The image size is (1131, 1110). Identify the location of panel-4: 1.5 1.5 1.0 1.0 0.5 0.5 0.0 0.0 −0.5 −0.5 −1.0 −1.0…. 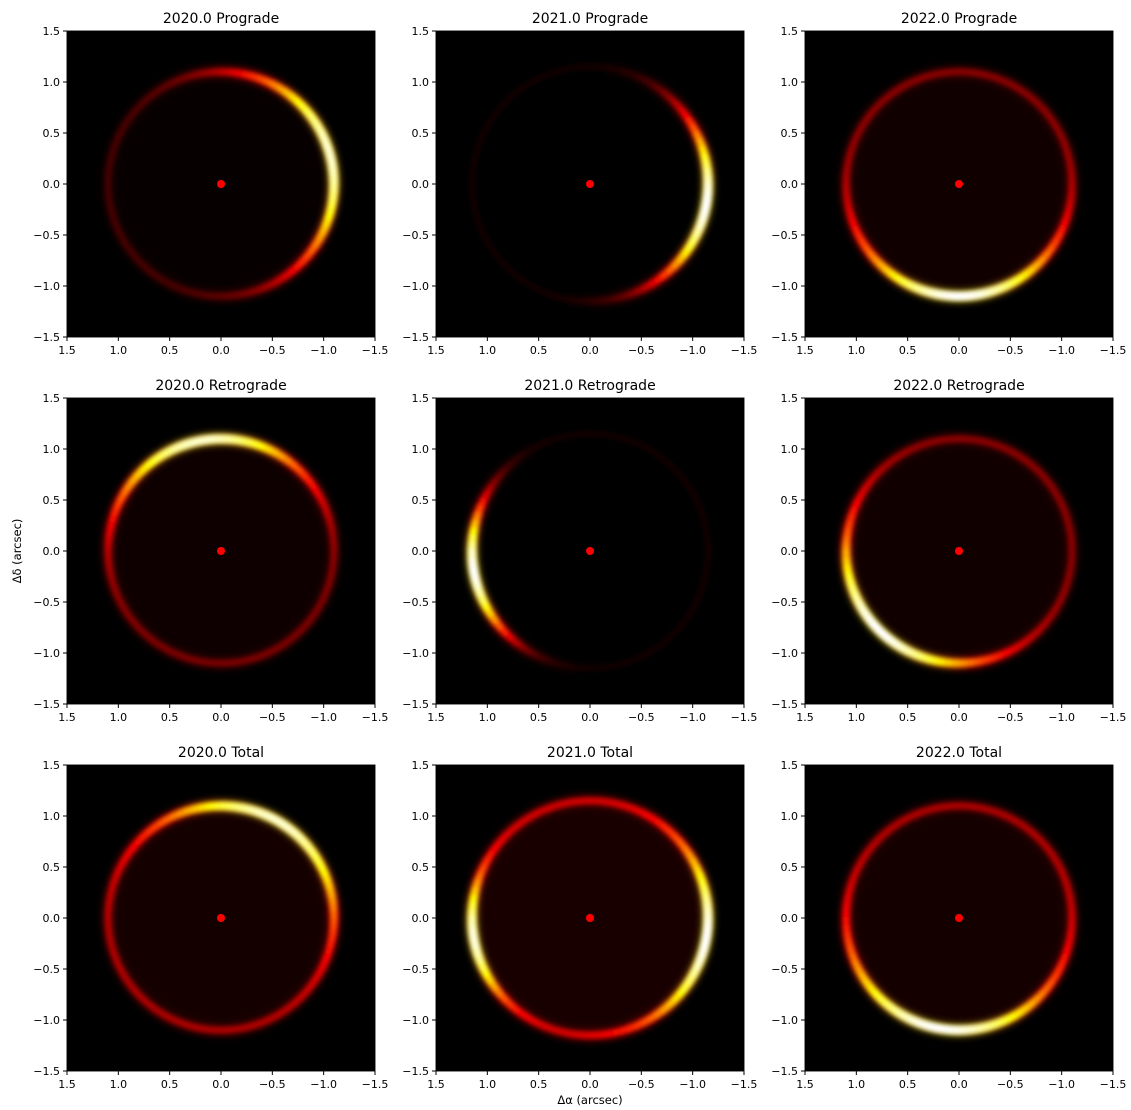
(210, 551).